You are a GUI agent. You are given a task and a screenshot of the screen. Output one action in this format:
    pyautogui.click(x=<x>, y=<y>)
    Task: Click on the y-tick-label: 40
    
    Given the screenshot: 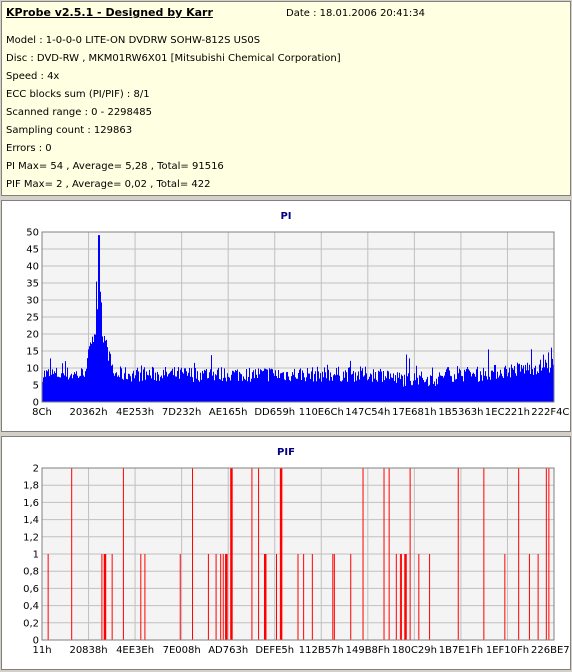 What is the action you would take?
    pyautogui.click(x=32, y=267)
    